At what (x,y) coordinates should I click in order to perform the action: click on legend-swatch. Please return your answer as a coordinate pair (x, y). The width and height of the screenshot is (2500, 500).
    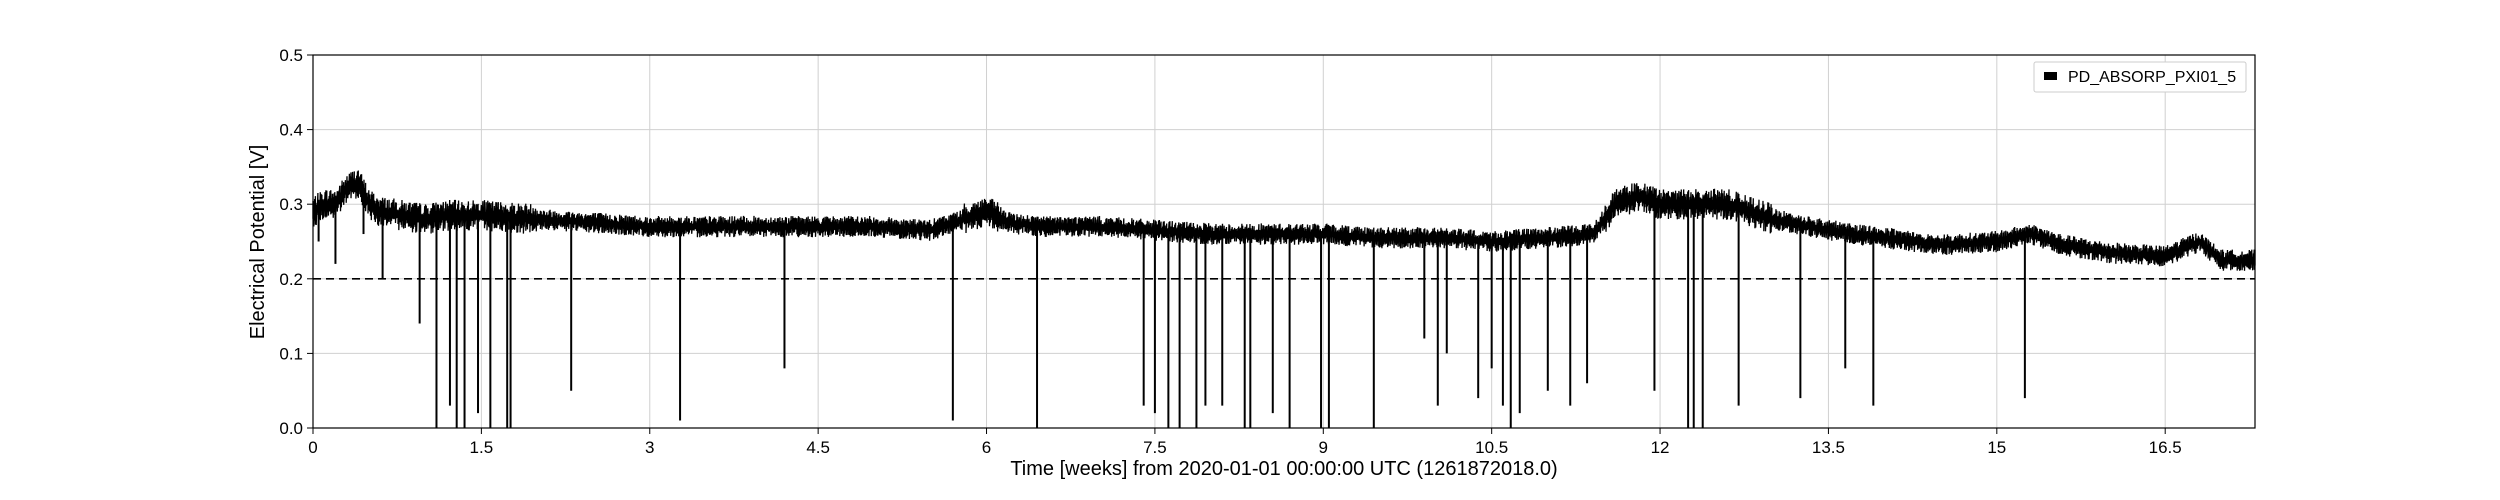
    Looking at the image, I should click on (2050, 76).